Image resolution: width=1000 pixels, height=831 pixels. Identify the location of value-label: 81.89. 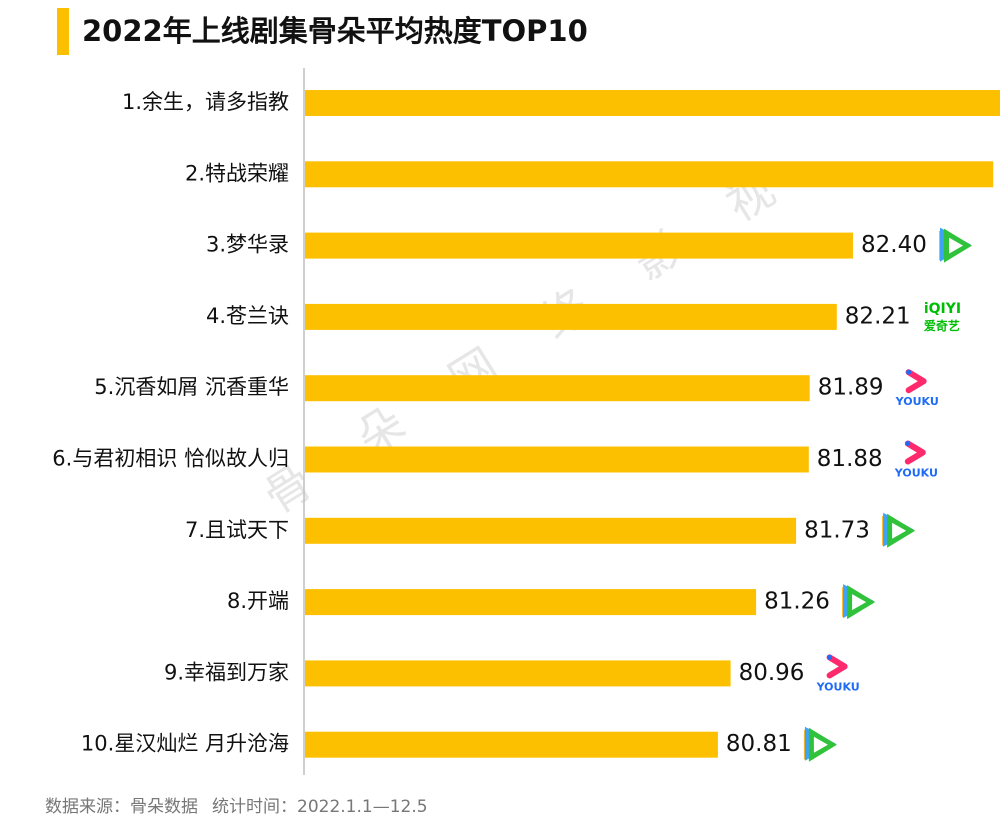
(851, 388).